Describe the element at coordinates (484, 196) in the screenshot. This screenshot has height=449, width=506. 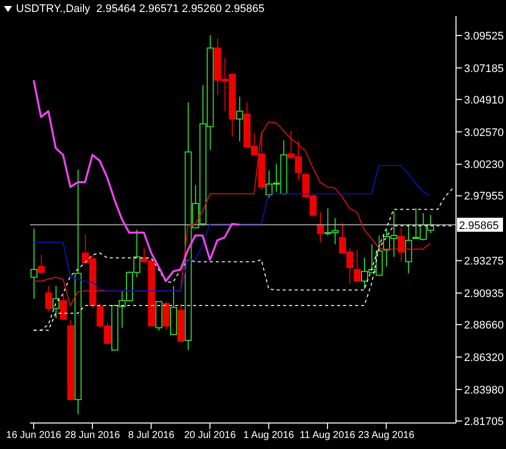
I see `y-tick-label: 2.97955` at that location.